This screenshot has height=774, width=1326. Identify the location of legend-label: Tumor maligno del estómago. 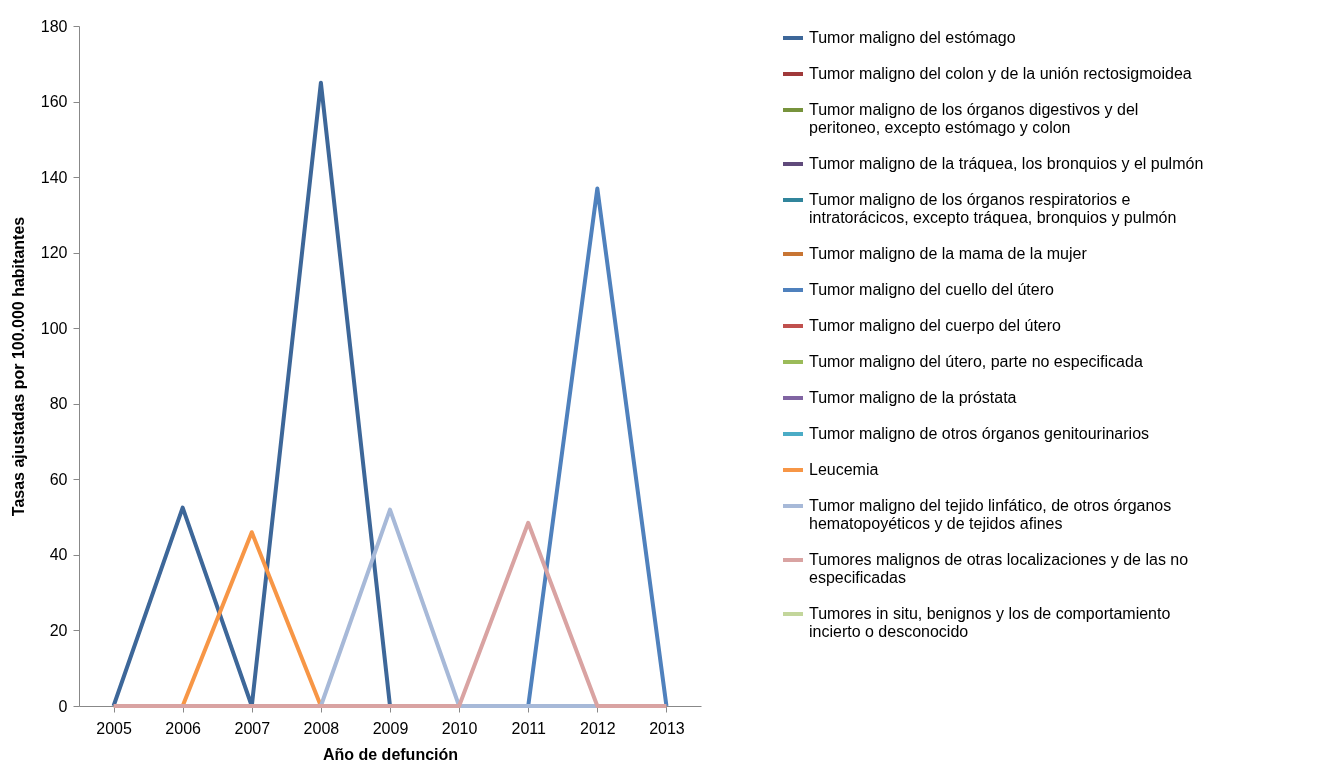
(912, 37).